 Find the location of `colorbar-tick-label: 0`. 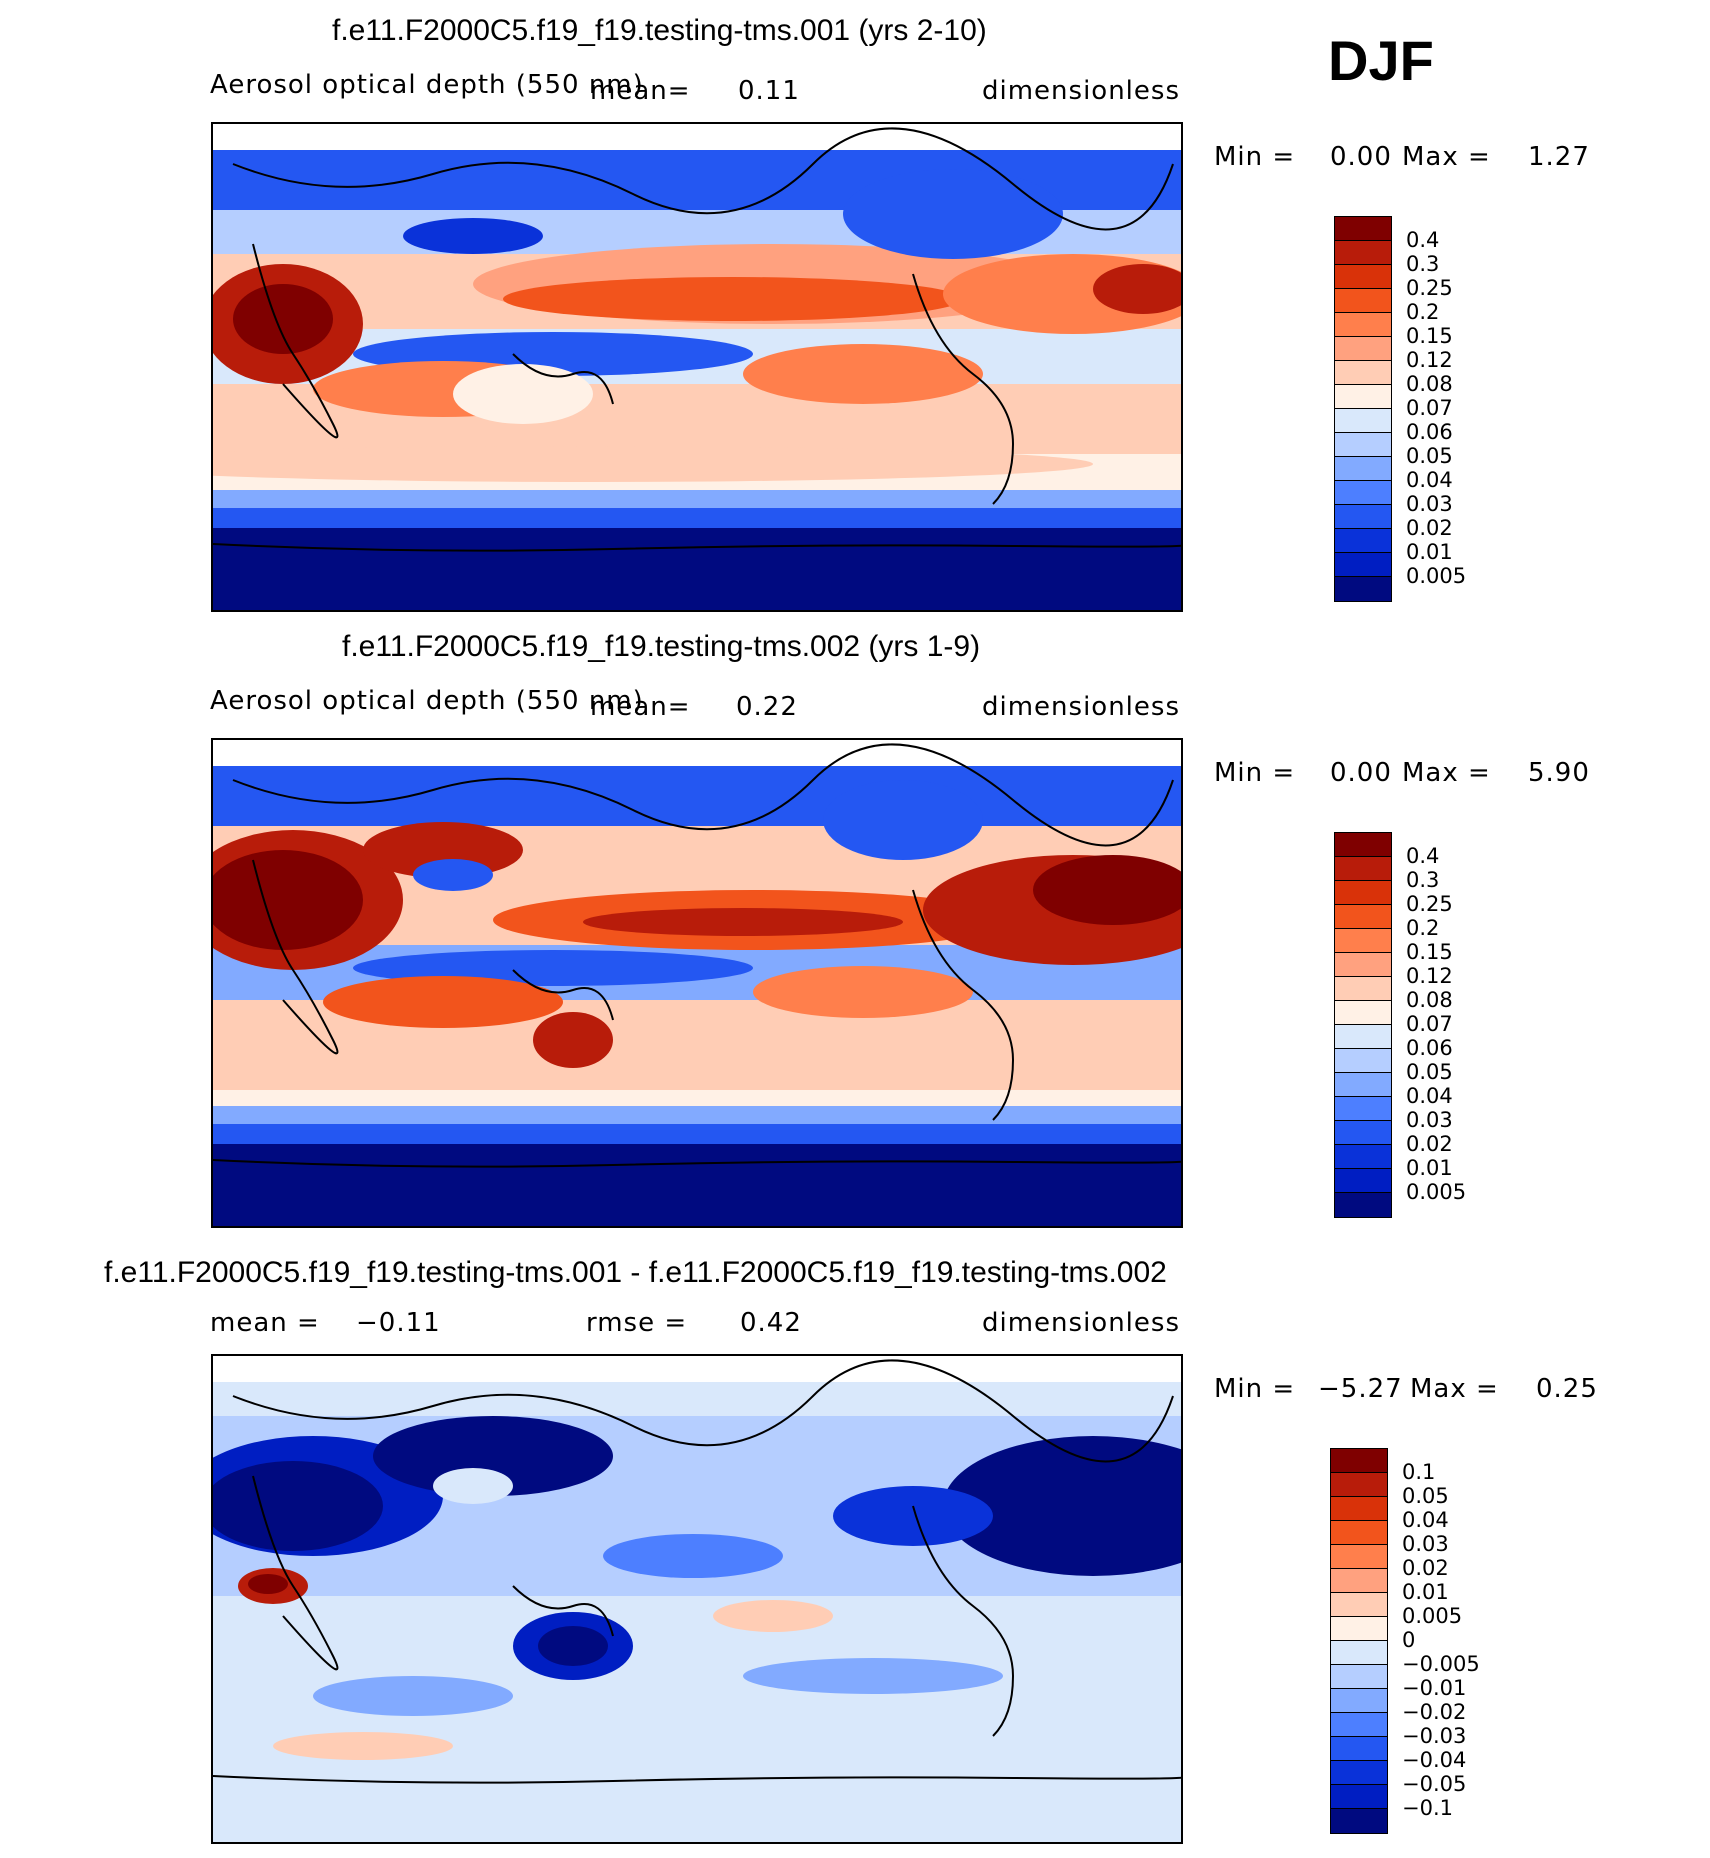

colorbar-tick-label: 0 is located at coordinates (1409, 1640).